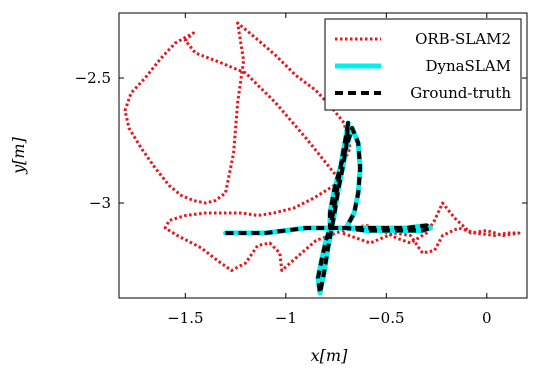 The height and width of the screenshot is (371, 536). Describe the element at coordinates (329, 355) in the screenshot. I see `x-axis-label: x[m]` at that location.